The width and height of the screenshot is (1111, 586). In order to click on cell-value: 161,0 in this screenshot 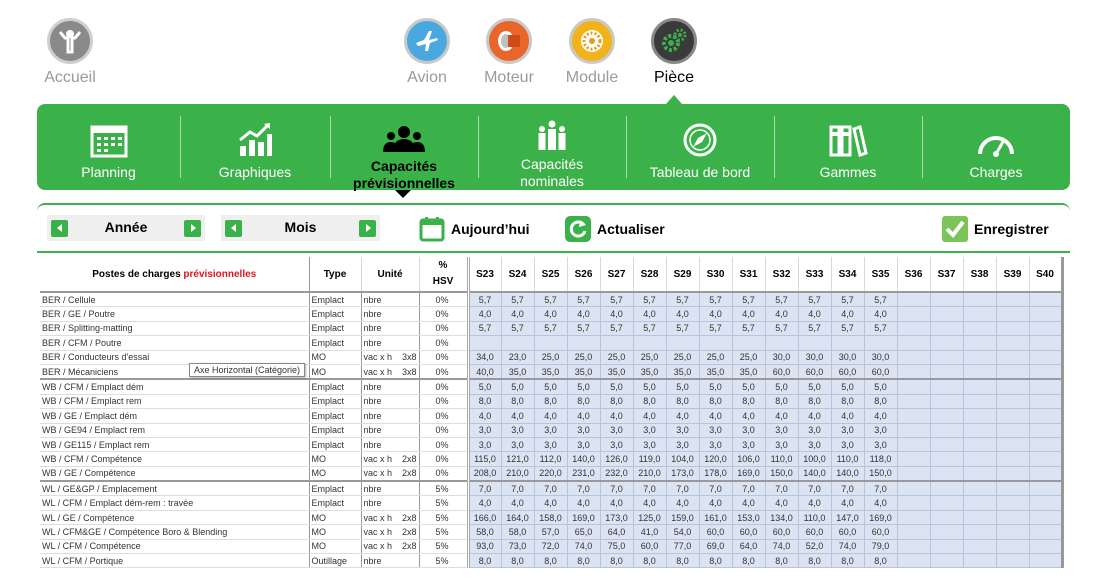, I will do `click(716, 518)`.